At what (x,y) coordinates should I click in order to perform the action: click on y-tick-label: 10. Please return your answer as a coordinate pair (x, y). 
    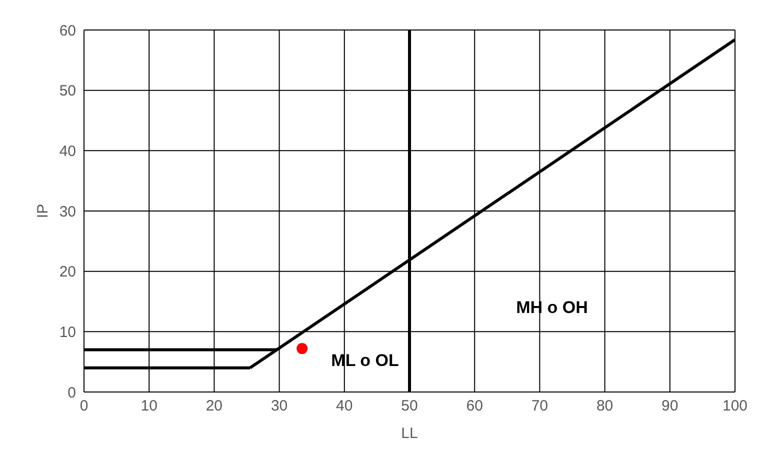
    Looking at the image, I should click on (67, 332).